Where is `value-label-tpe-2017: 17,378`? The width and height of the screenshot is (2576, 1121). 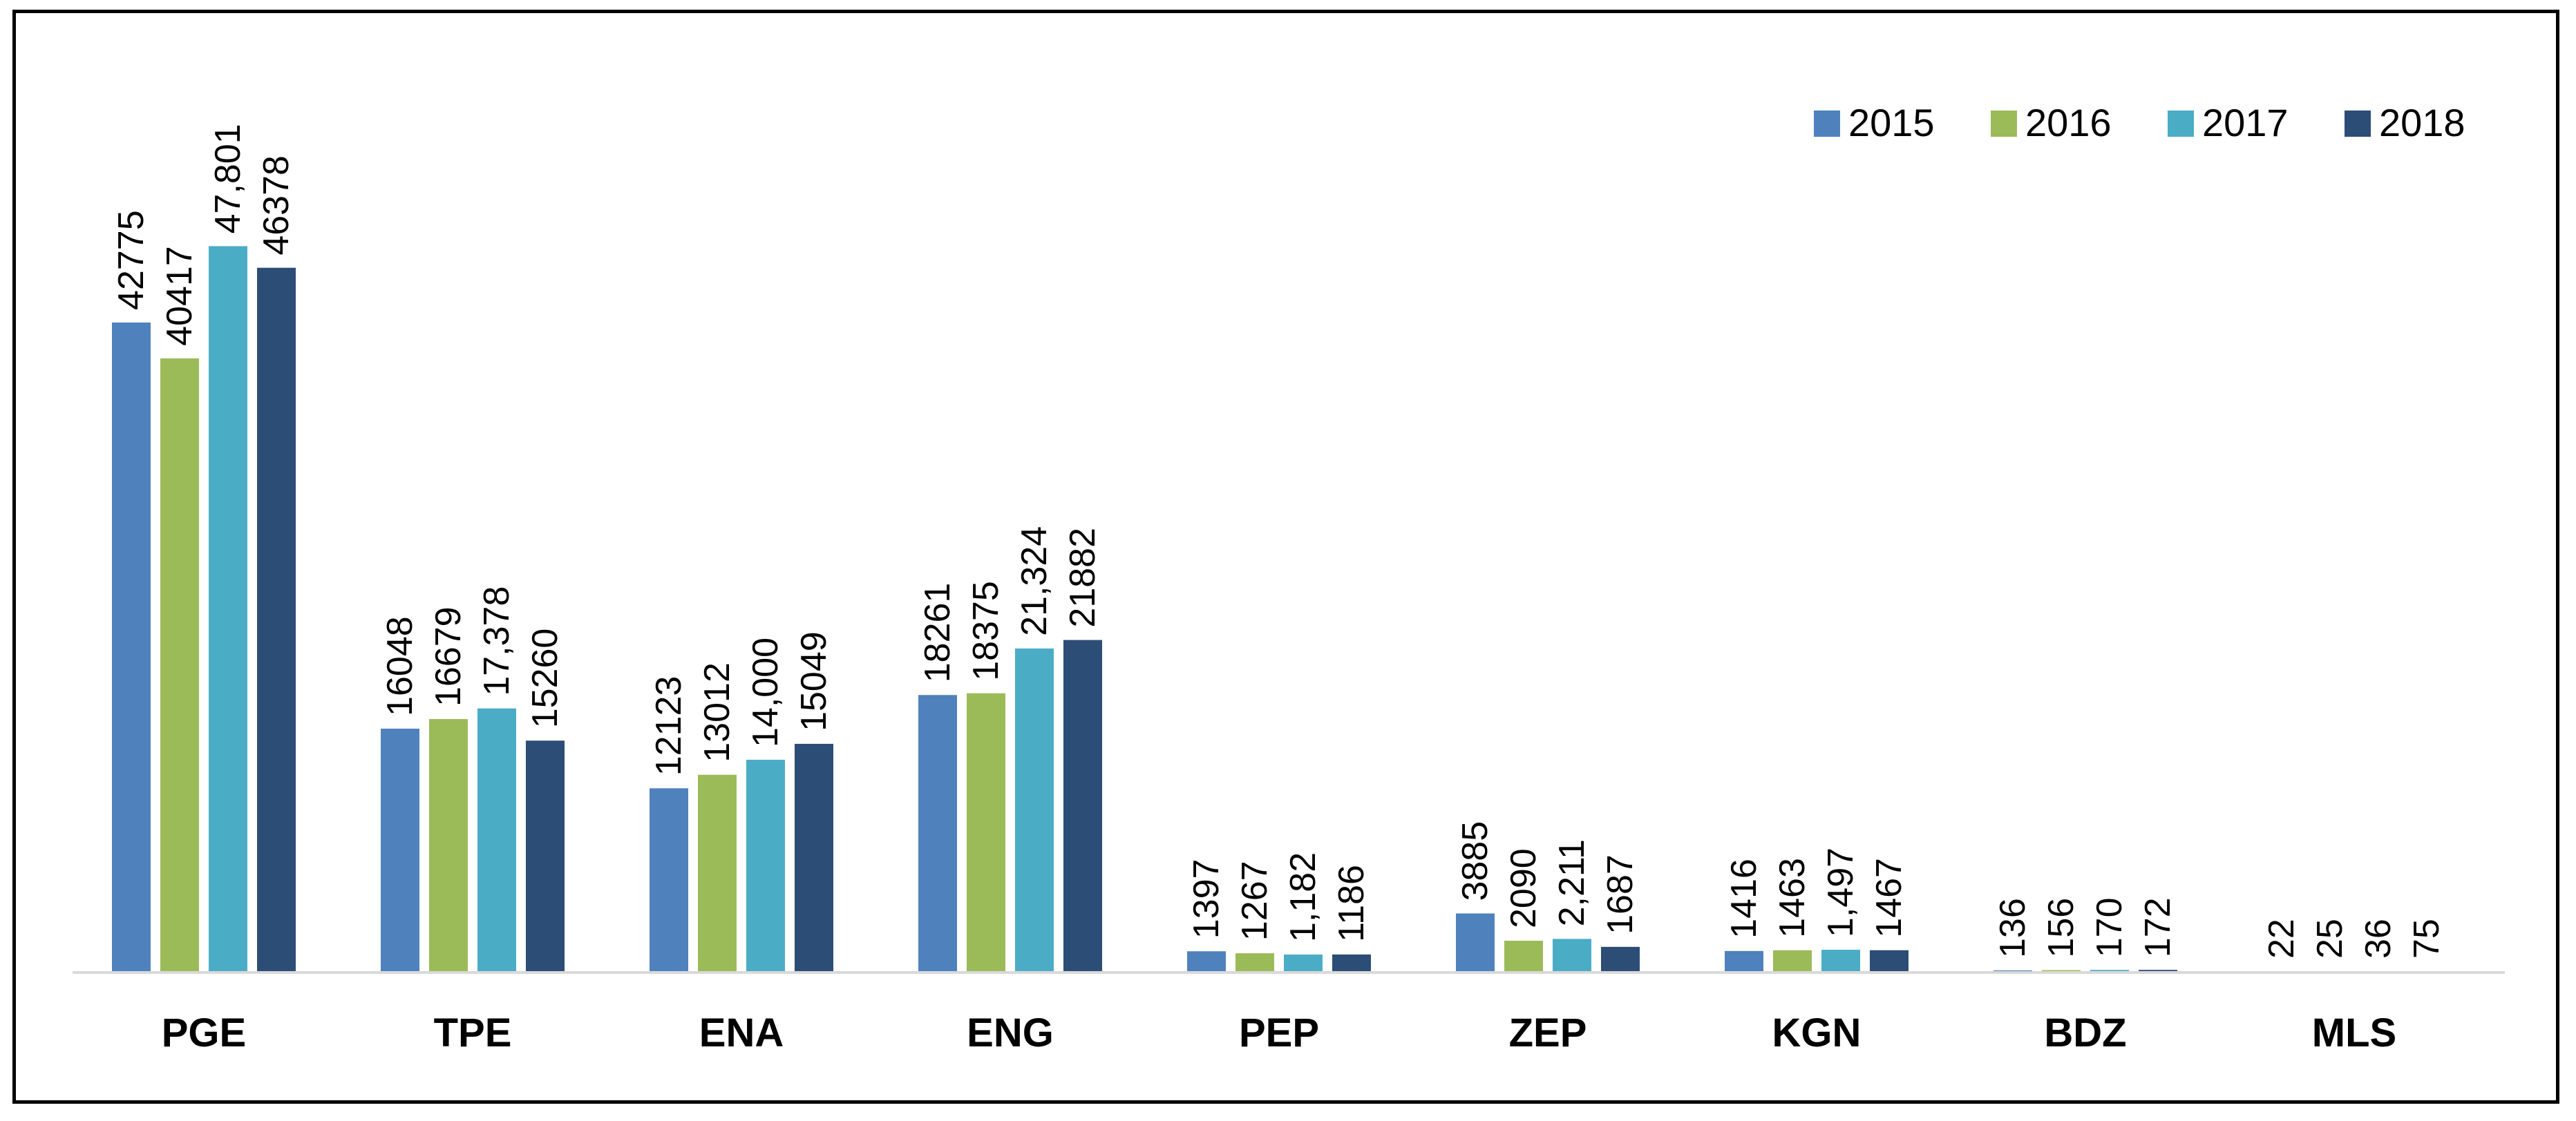 value-label-tpe-2017: 17,378 is located at coordinates (497, 641).